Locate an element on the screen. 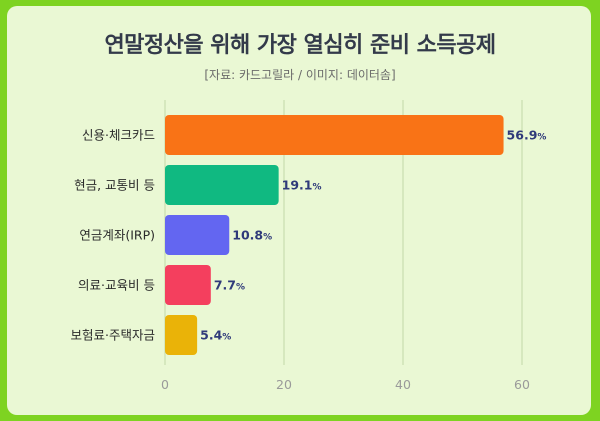  category-label: 연금계좌(IRP) is located at coordinates (117, 235).